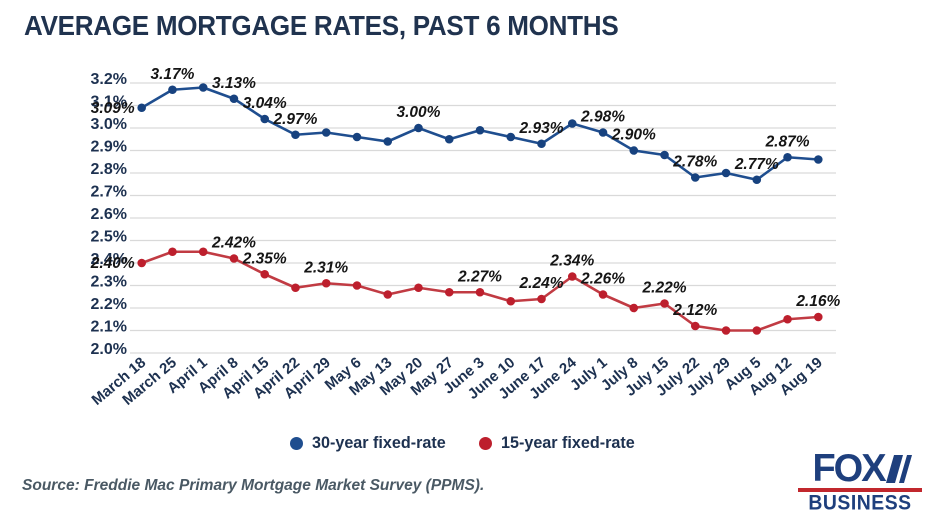  Describe the element at coordinates (419, 112) in the screenshot. I see `data-point-label-30-year-fixed-rate: 3.00%` at that location.